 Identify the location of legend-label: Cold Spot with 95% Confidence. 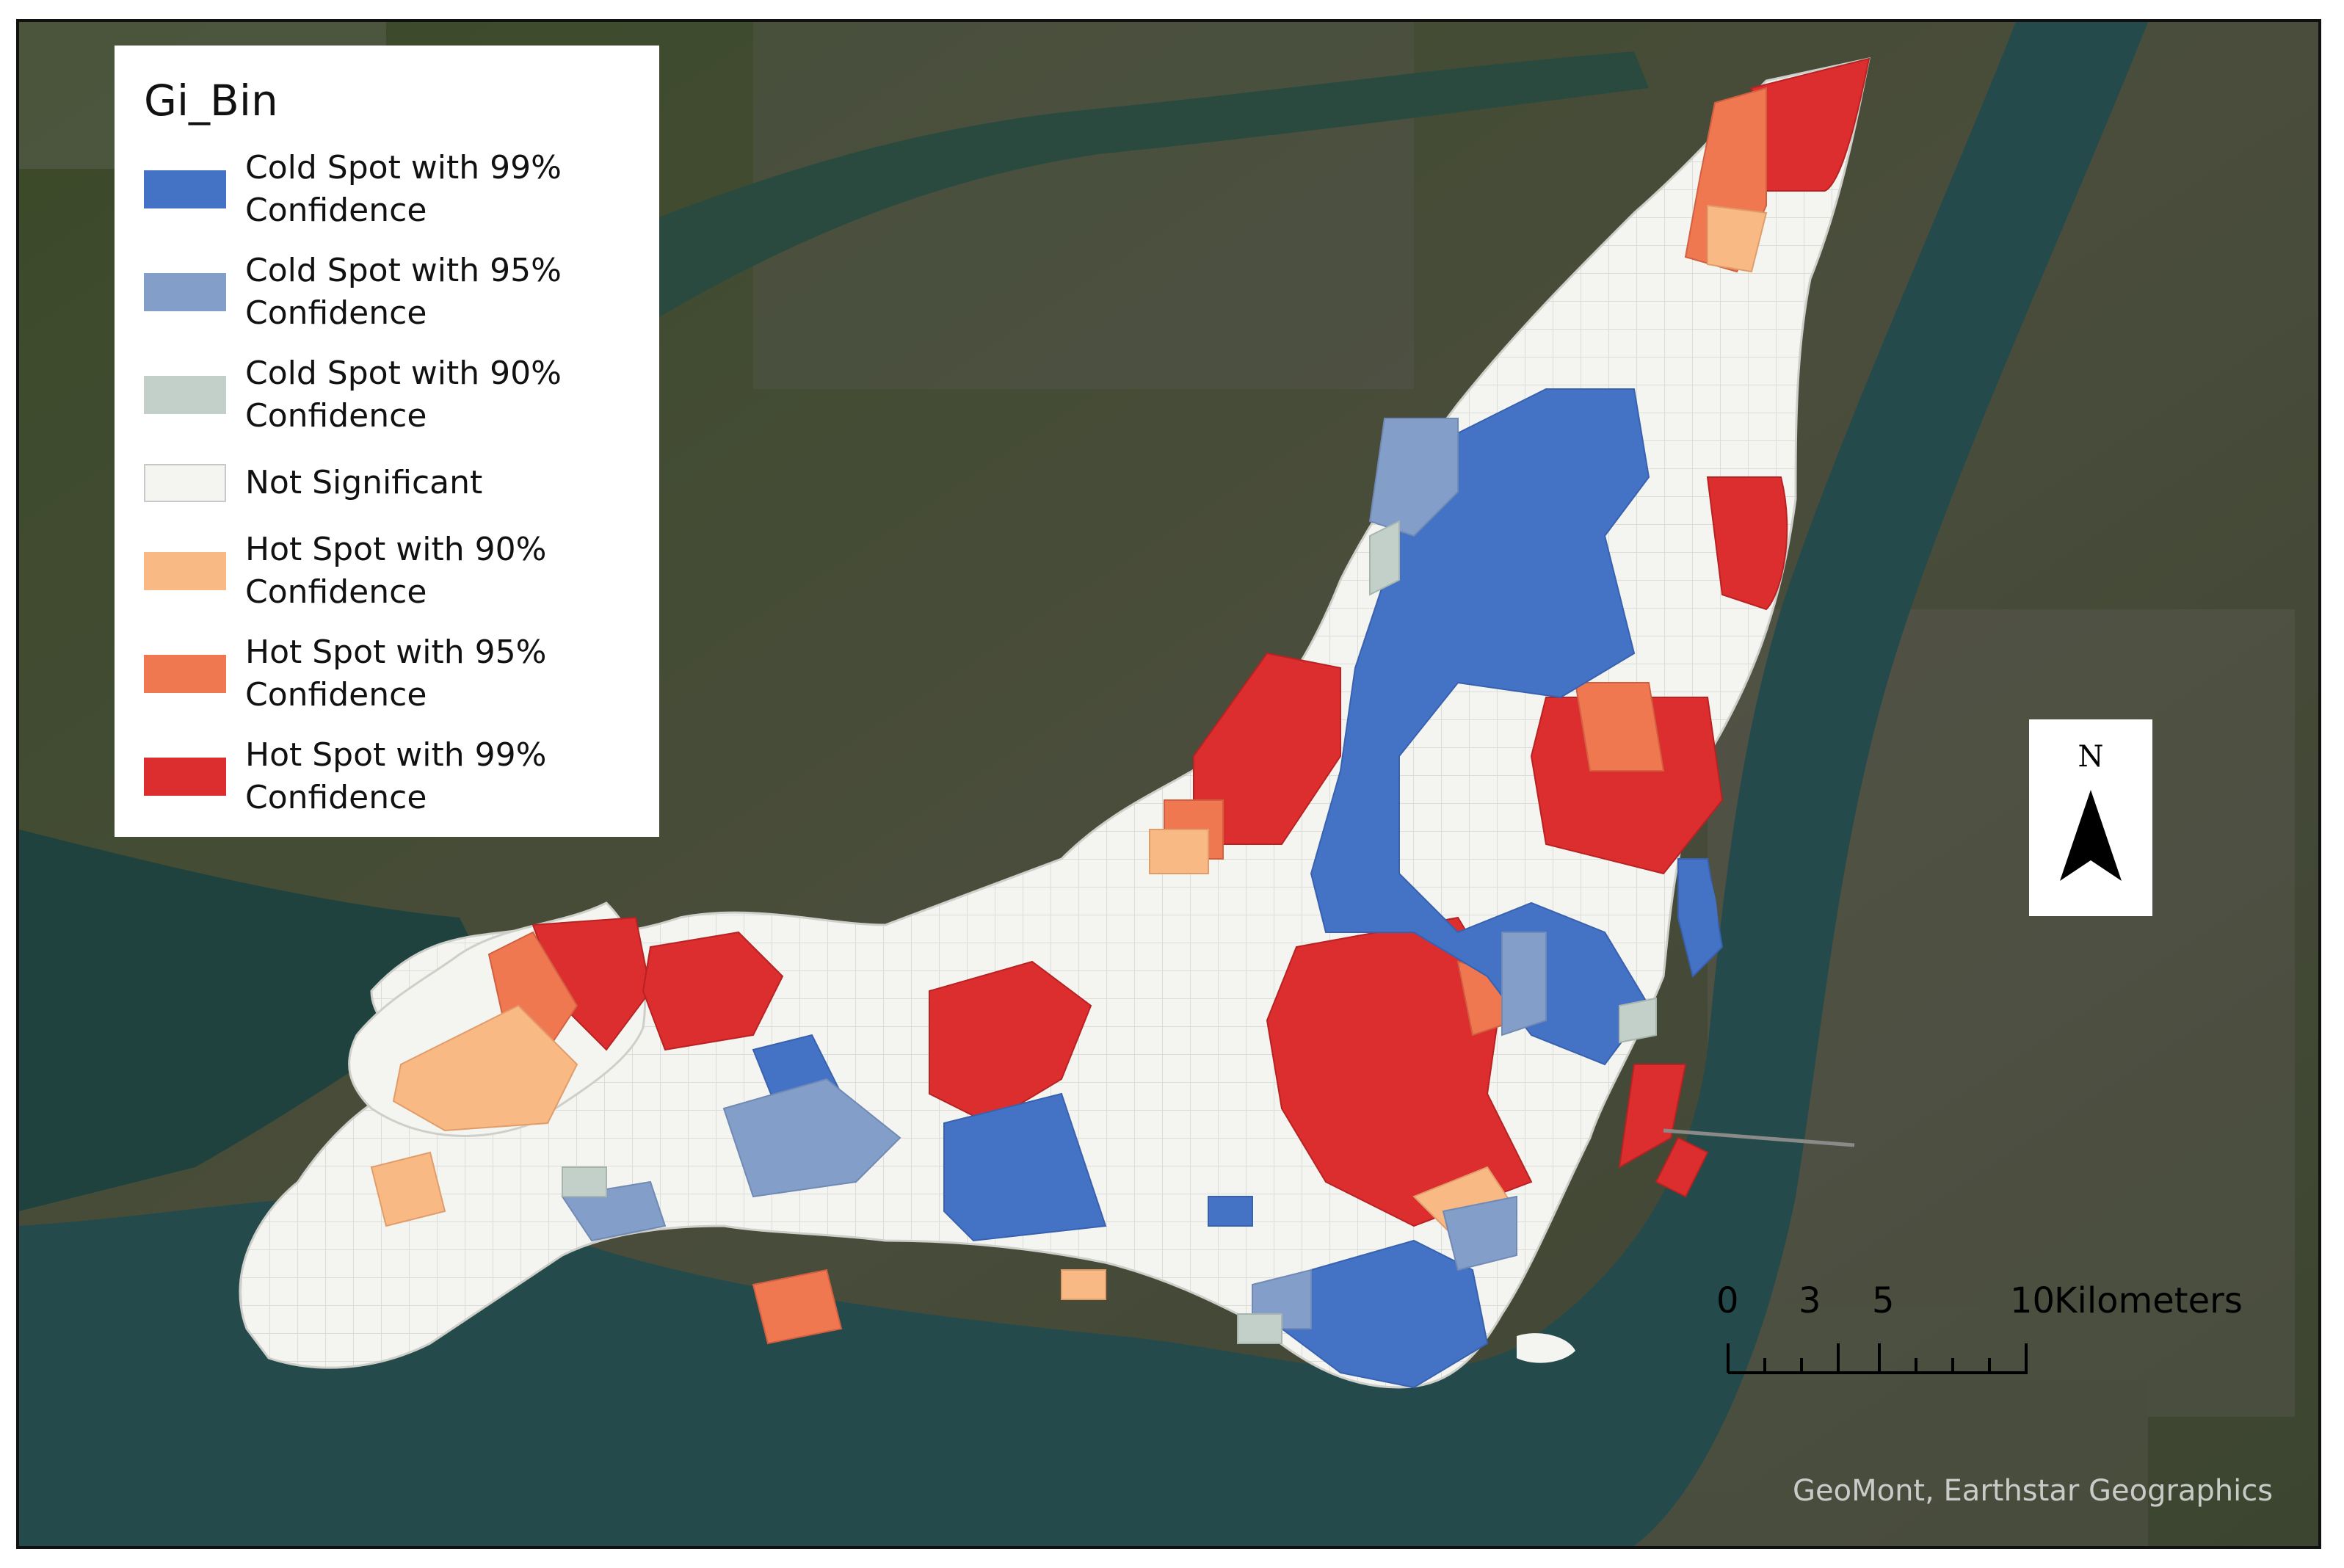
(403, 292).